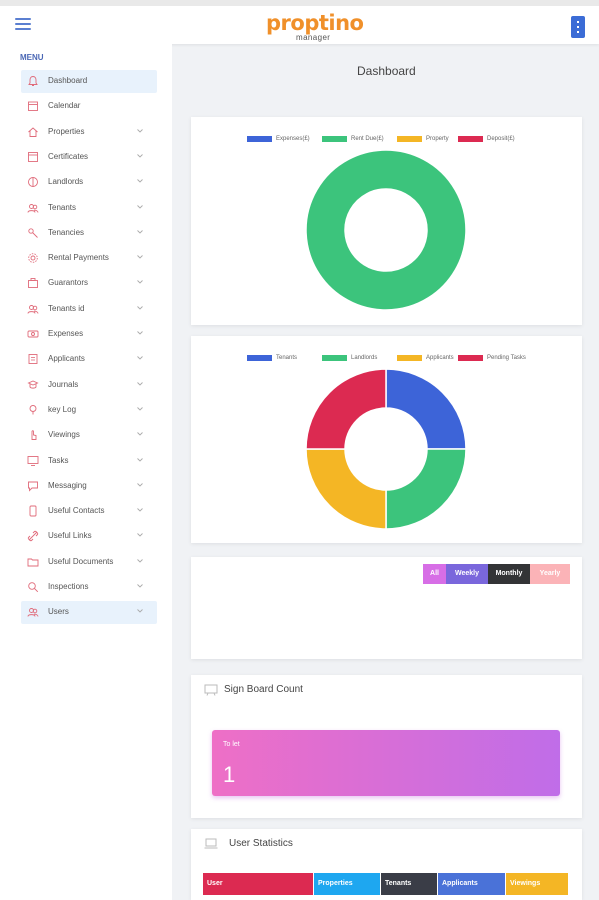  What do you see at coordinates (578, 27) in the screenshot?
I see `more-options-icon` at bounding box center [578, 27].